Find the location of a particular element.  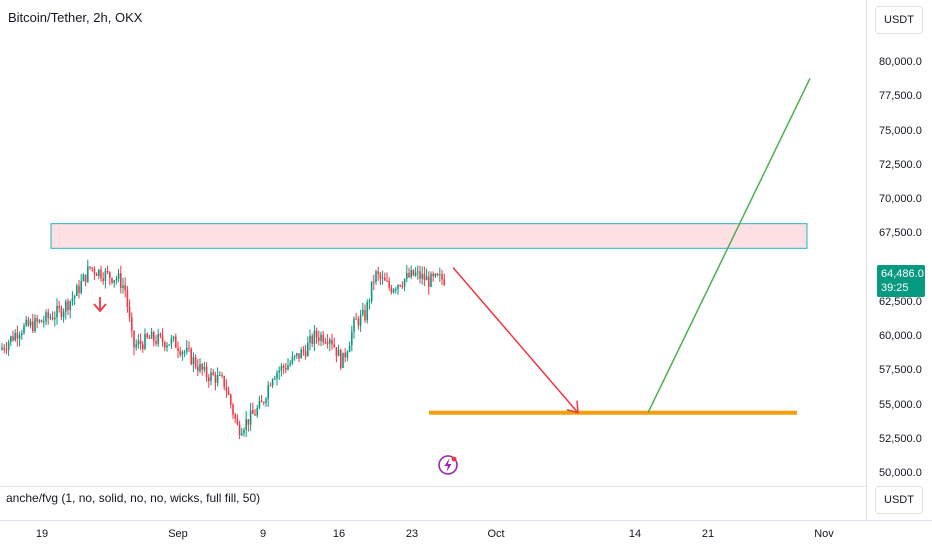

price-tick-label: 60,000.0 is located at coordinates (900, 336).